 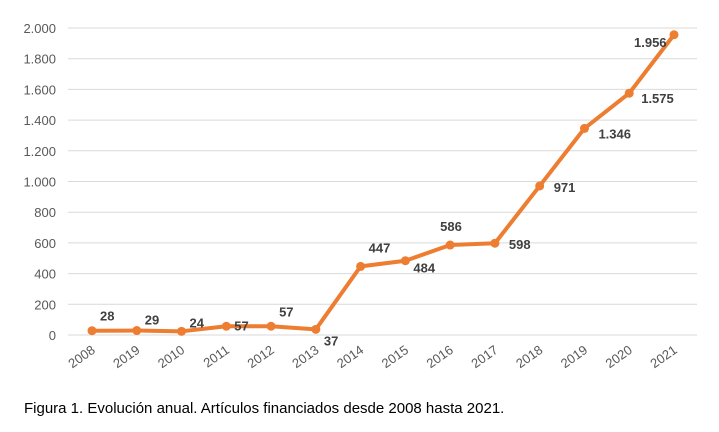 What do you see at coordinates (81, 356) in the screenshot?
I see `x-tick-label: 2008` at bounding box center [81, 356].